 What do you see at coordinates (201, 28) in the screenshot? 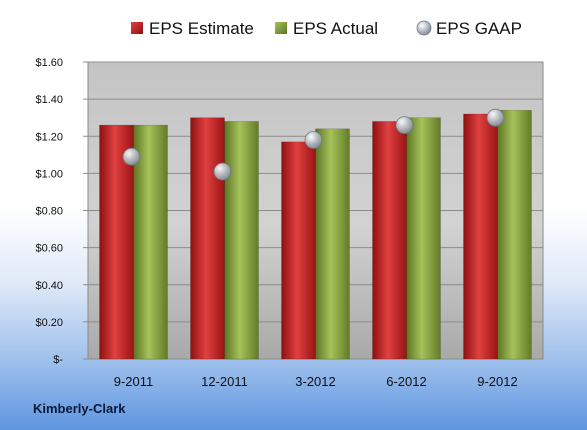
I see `legend-label-eps-estimate: EPS Estimate` at bounding box center [201, 28].